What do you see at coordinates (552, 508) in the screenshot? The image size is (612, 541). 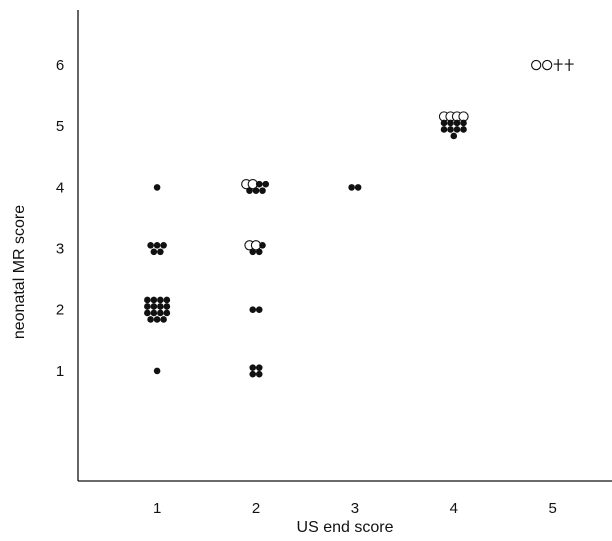 I see `x-tick-label: 5` at bounding box center [552, 508].